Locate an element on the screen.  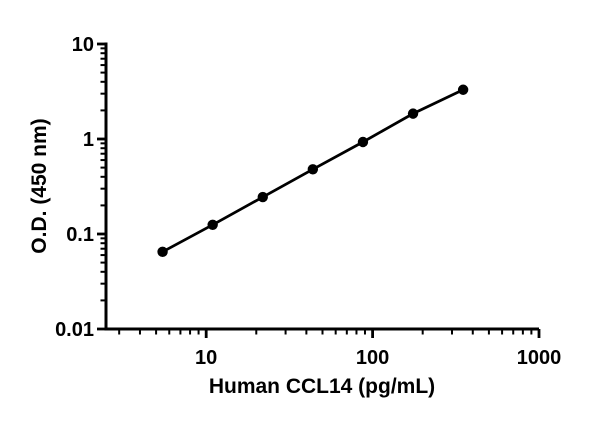
x-tick-label: 100 is located at coordinates (372, 358).